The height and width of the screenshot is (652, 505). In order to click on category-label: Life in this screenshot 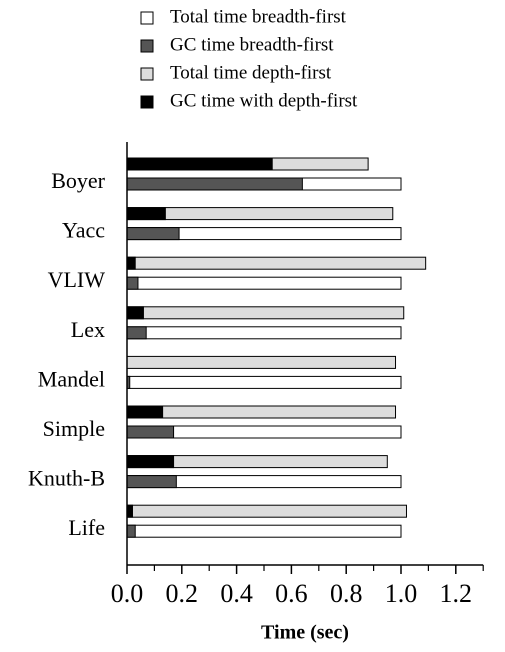, I will do `click(86, 527)`.